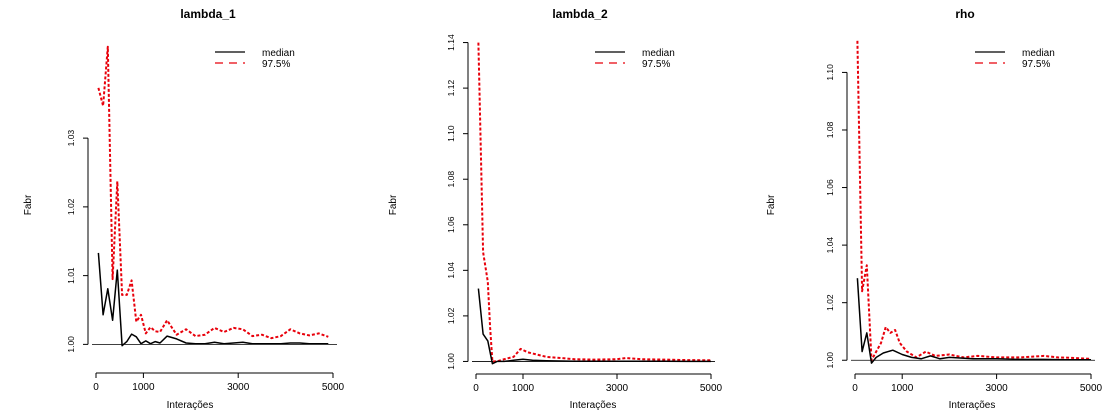 This screenshot has height=413, width=1103. I want to click on y-tick-label: 1.03, so click(71, 138).